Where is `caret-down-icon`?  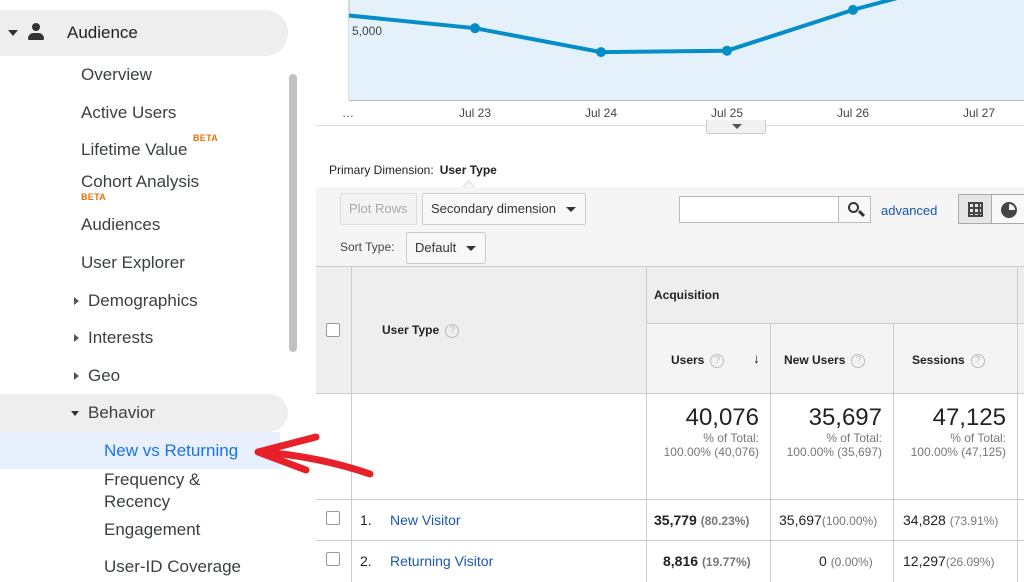 caret-down-icon is located at coordinates (75, 413).